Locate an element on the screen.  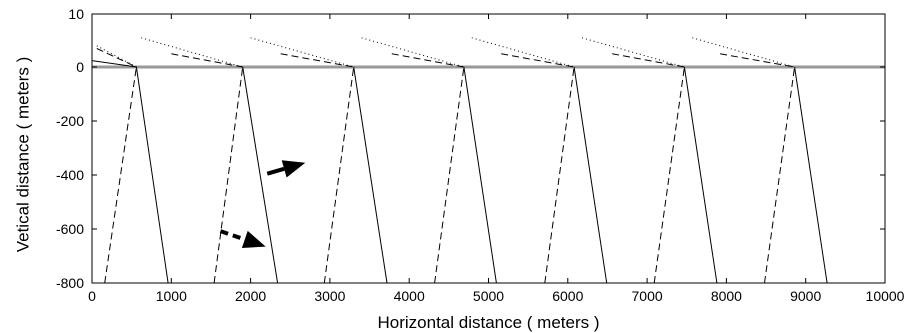
x-tick-label-2: 2000 is located at coordinates (250, 296).